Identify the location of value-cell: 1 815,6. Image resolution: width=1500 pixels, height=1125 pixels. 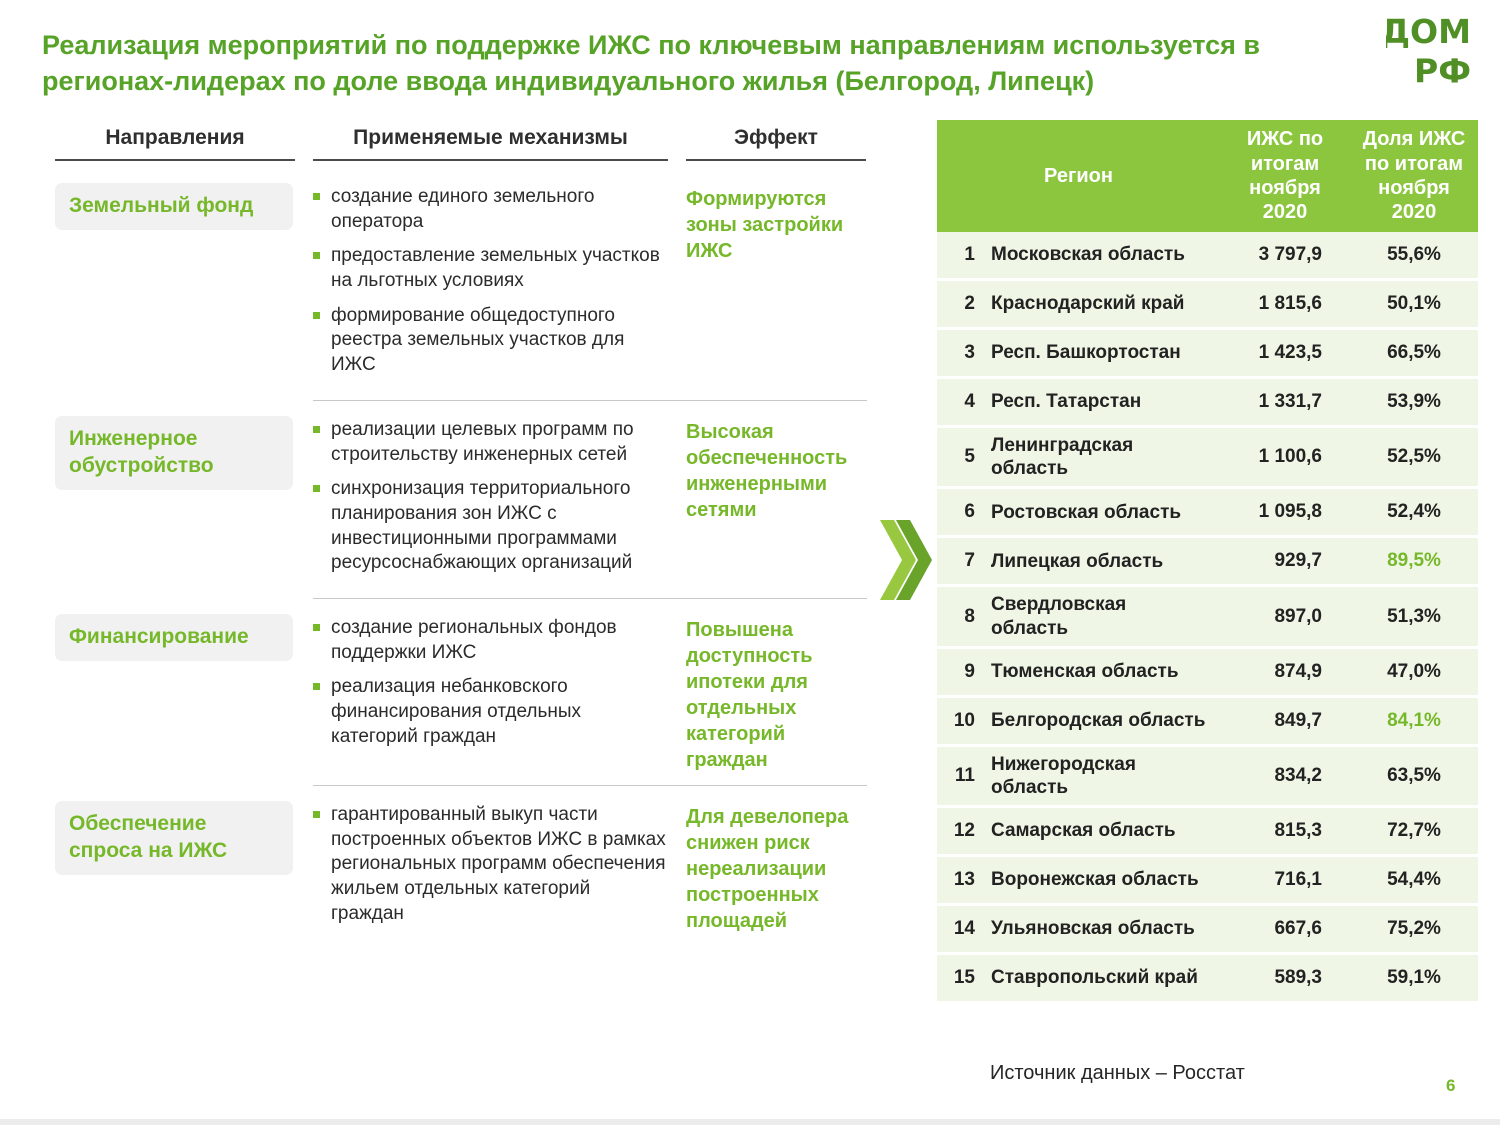
(1290, 303).